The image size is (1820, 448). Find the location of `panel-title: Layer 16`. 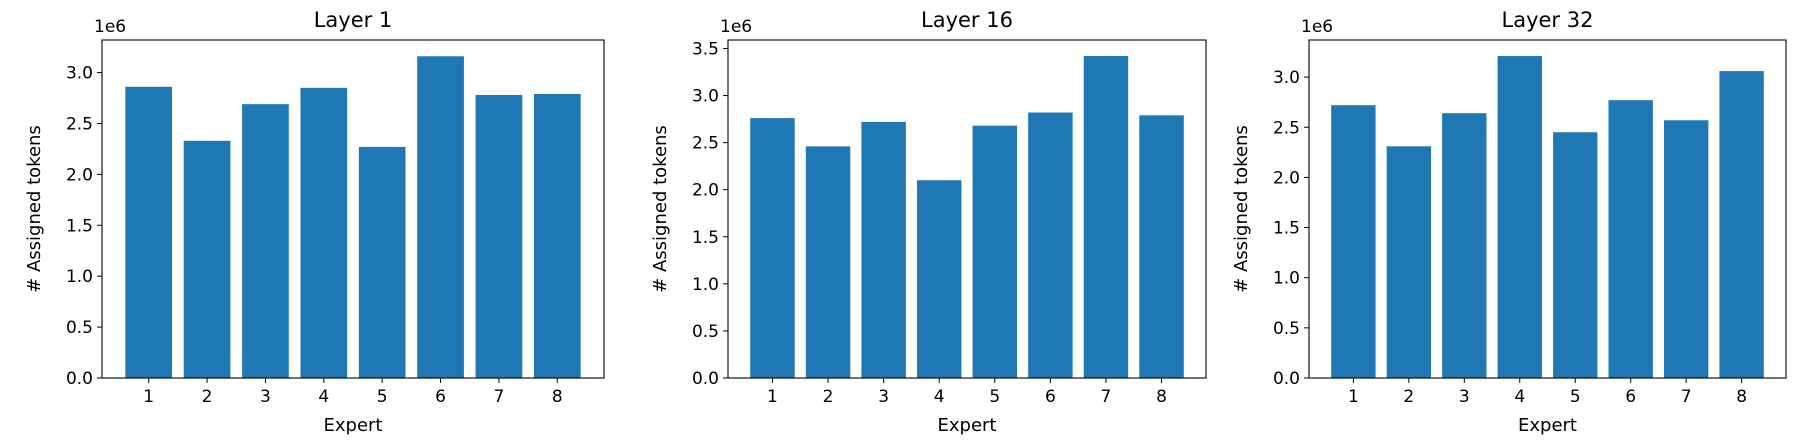

panel-title: Layer 16 is located at coordinates (967, 20).